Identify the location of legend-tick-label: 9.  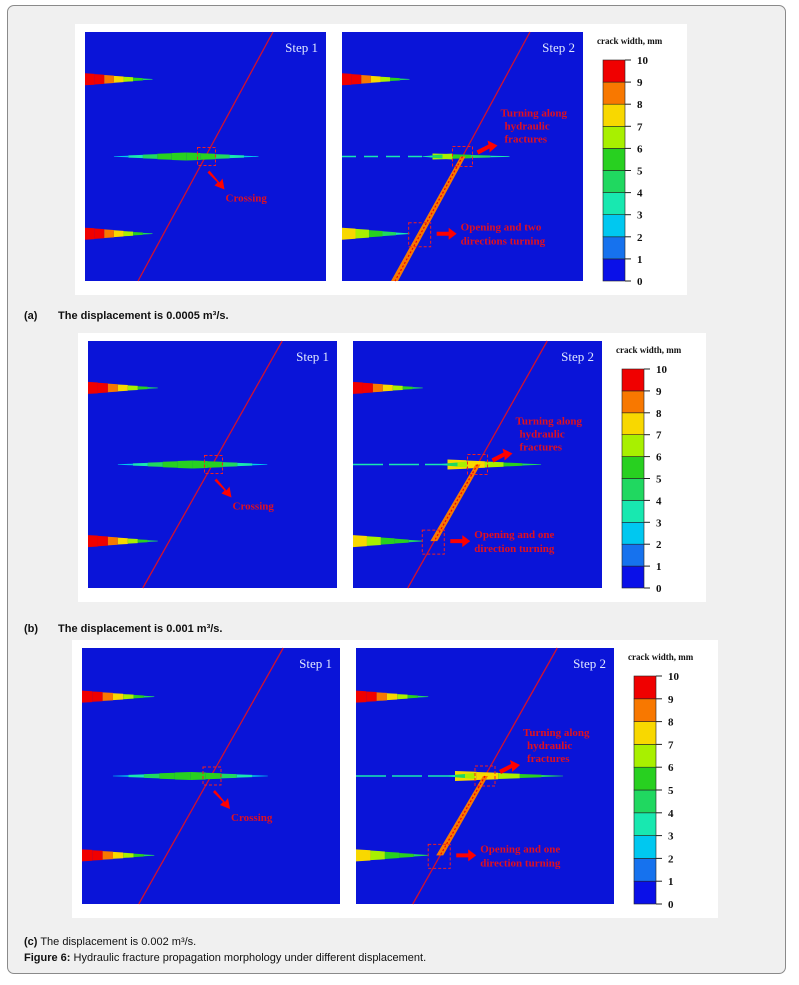
(659, 392).